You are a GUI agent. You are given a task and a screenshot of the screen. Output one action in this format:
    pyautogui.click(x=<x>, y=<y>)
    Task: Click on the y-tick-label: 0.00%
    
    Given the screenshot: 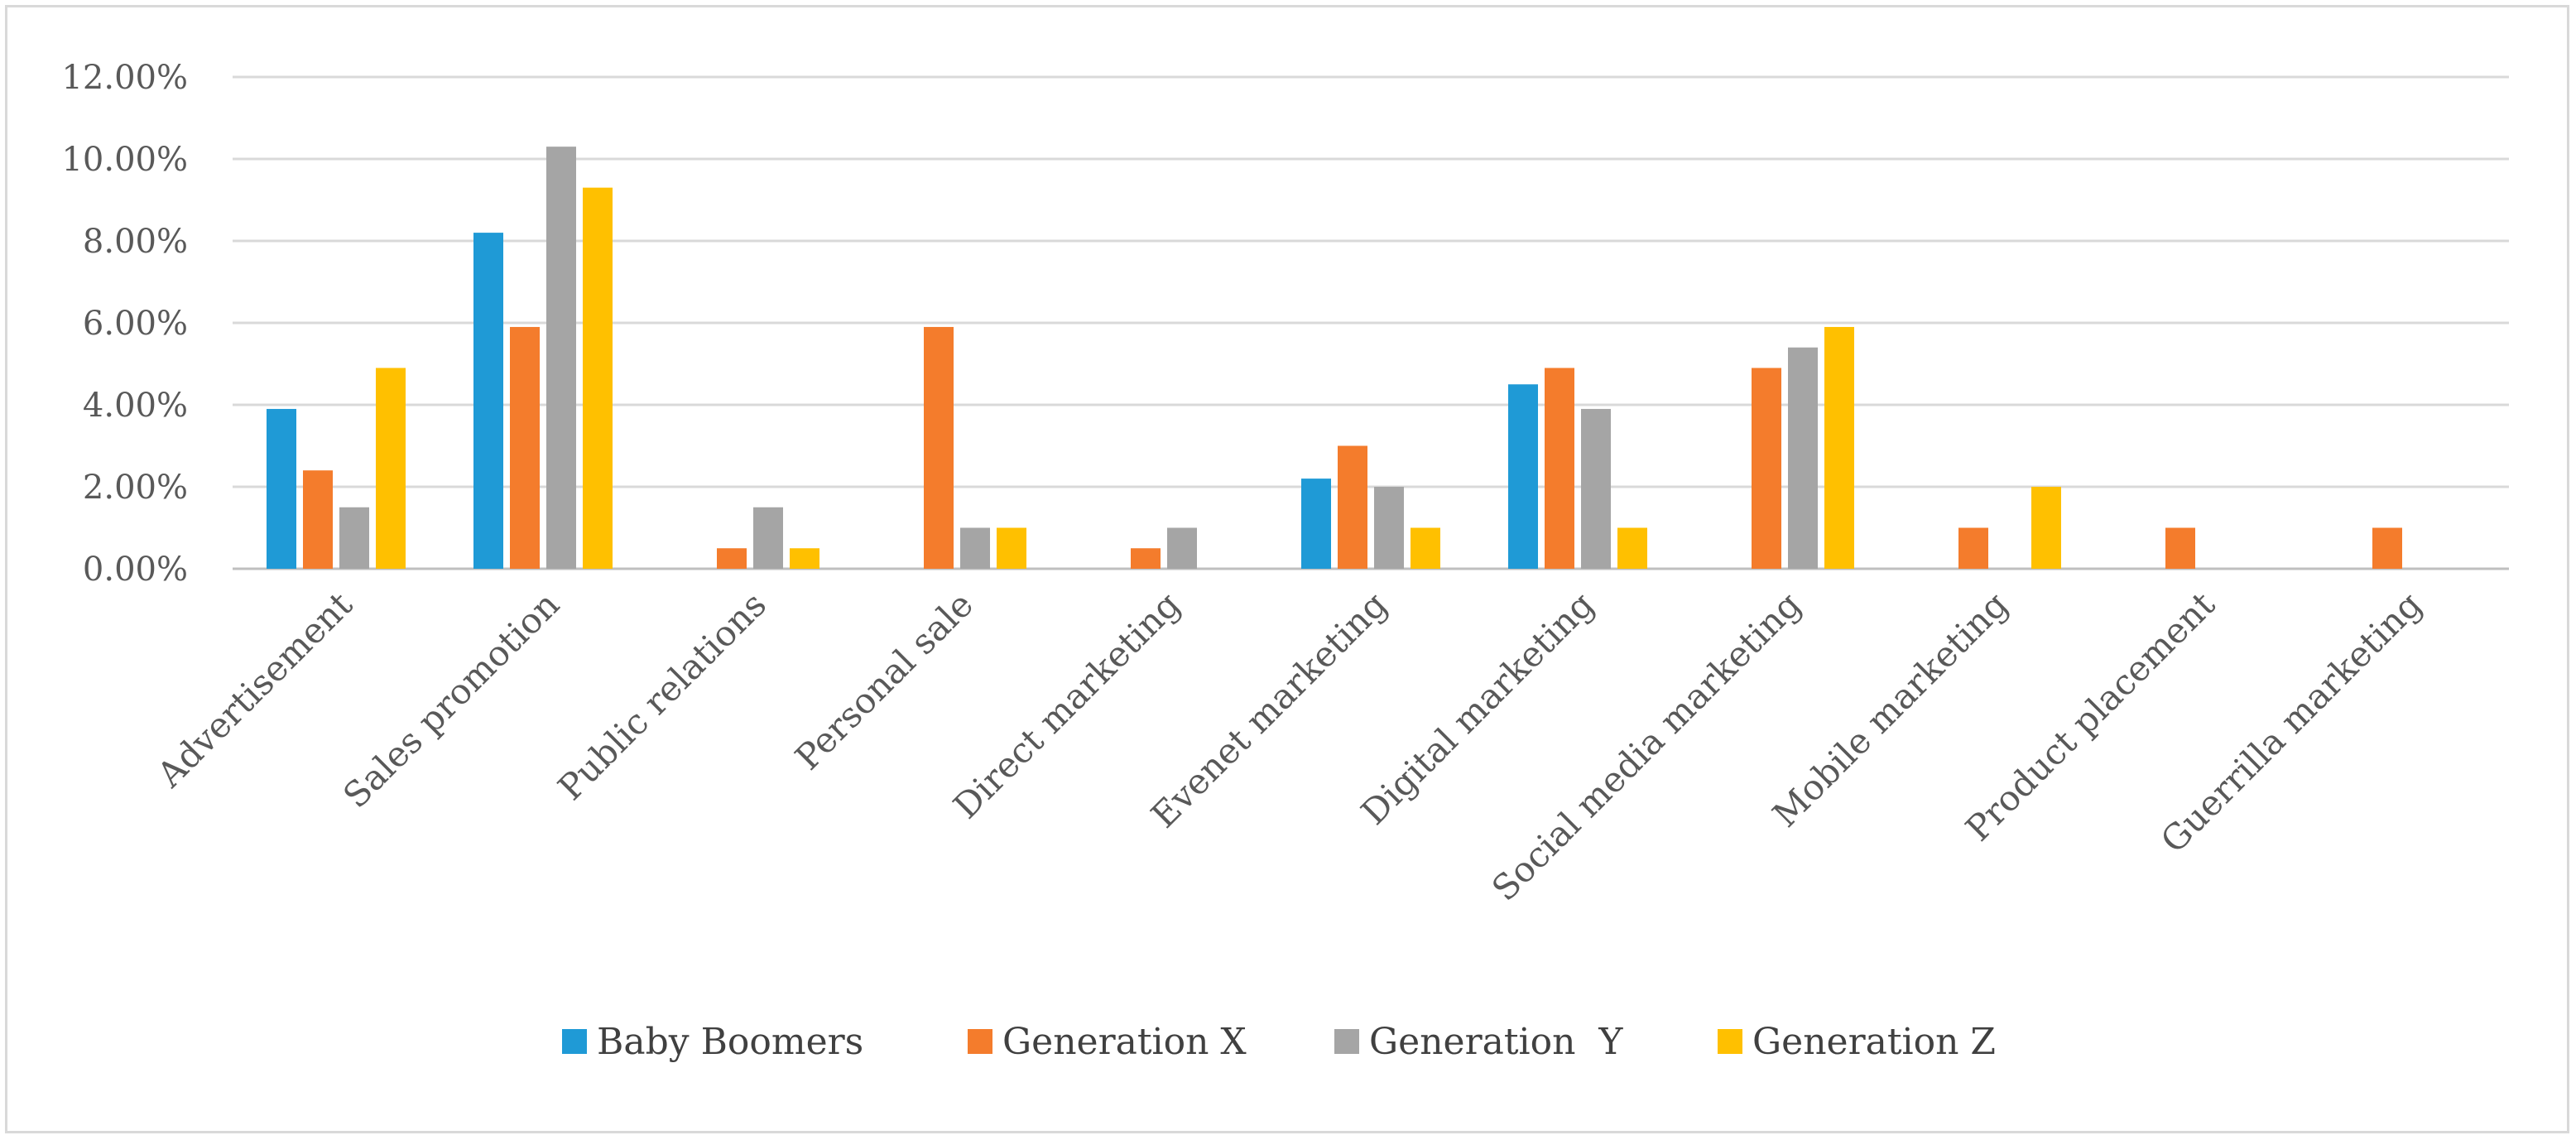 What is the action you would take?
    pyautogui.click(x=135, y=570)
    